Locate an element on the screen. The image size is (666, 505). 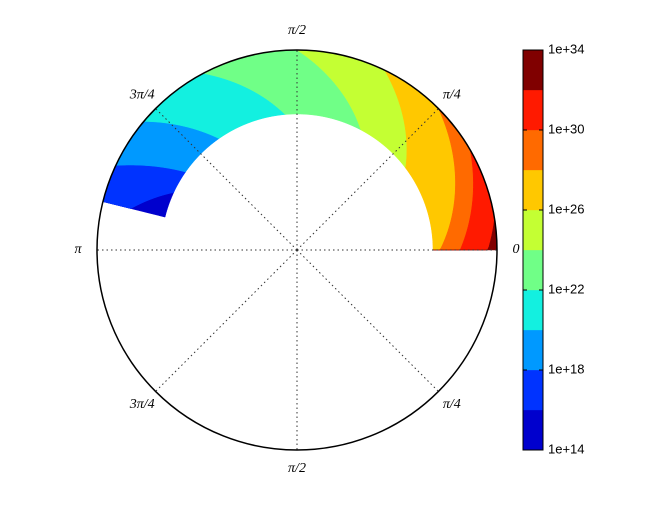
colorbar-frame is located at coordinates (533, 250).